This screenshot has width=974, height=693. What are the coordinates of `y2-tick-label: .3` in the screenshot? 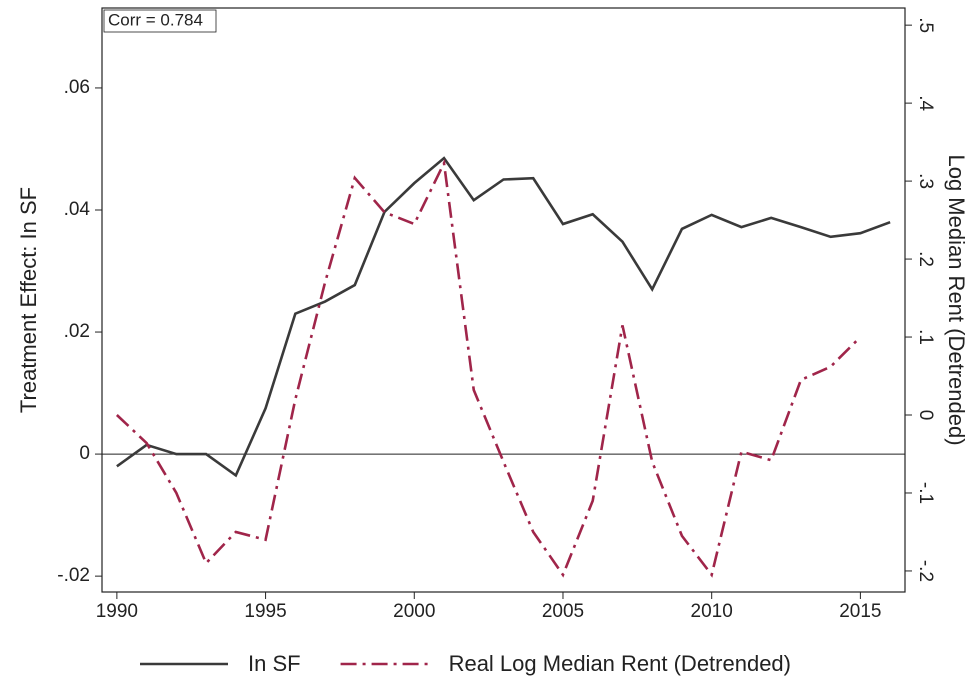 It's located at (925, 181).